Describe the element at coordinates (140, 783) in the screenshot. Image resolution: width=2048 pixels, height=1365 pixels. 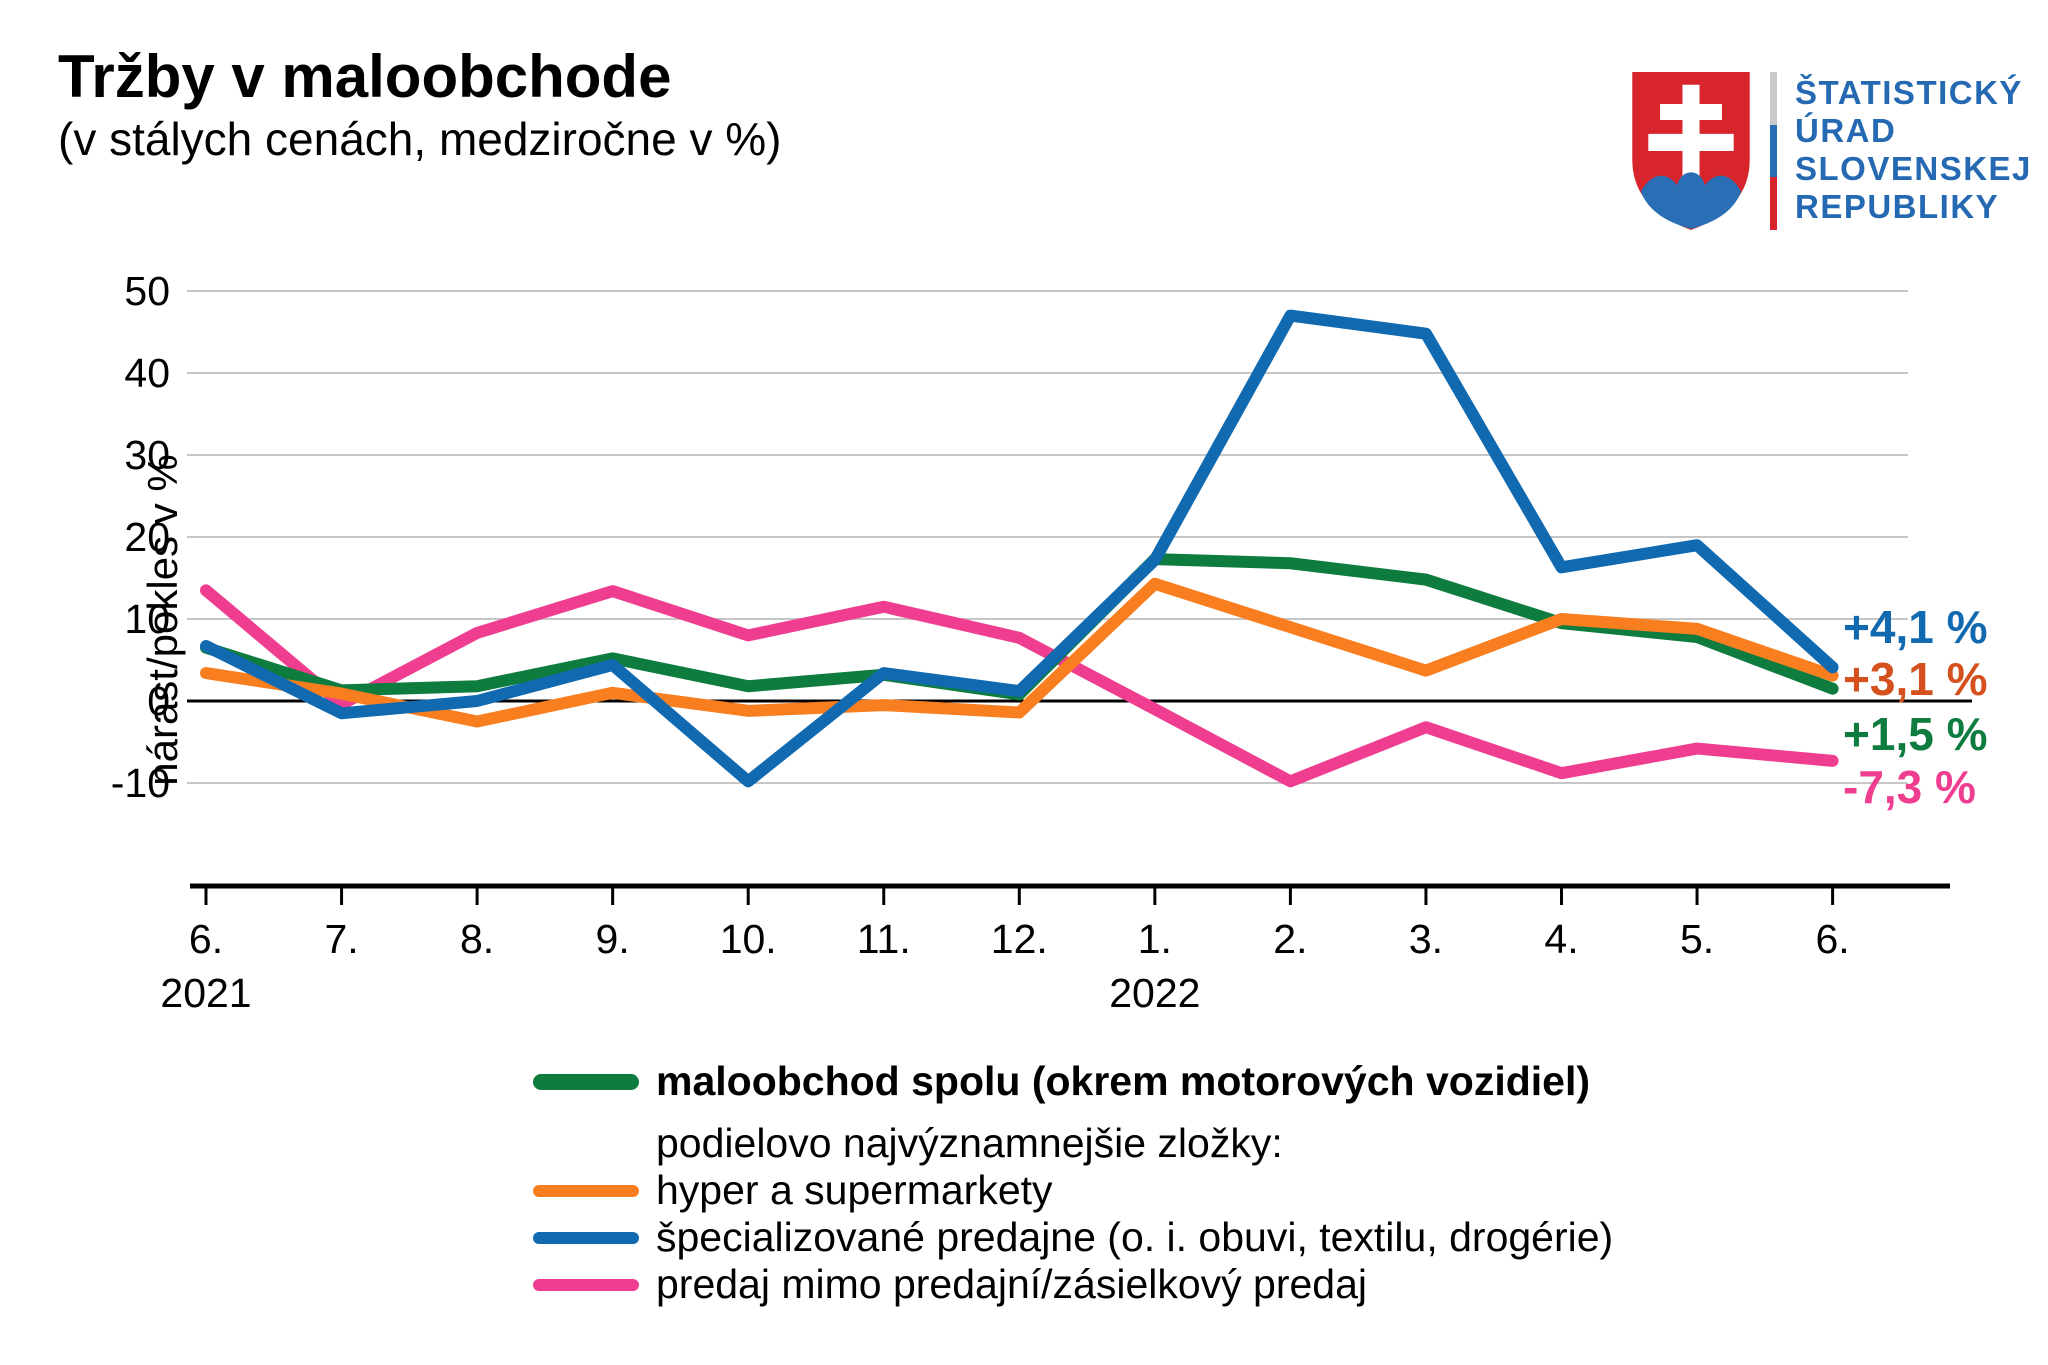
I see `y-tick-label--10: -10` at that location.